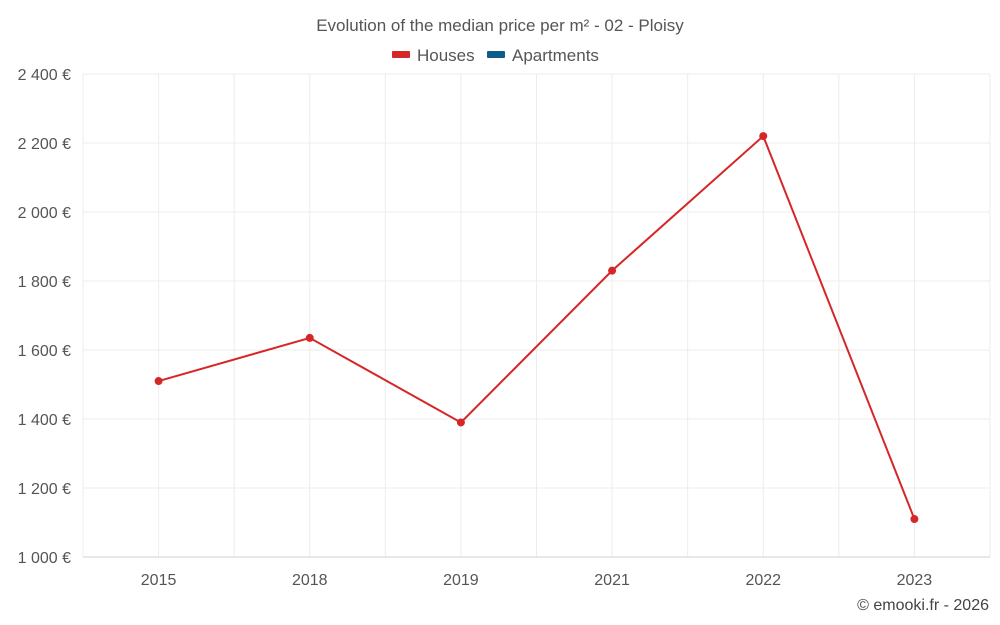 This screenshot has height=625, width=1000. What do you see at coordinates (310, 580) in the screenshot?
I see `x-tick-label: 2018` at bounding box center [310, 580].